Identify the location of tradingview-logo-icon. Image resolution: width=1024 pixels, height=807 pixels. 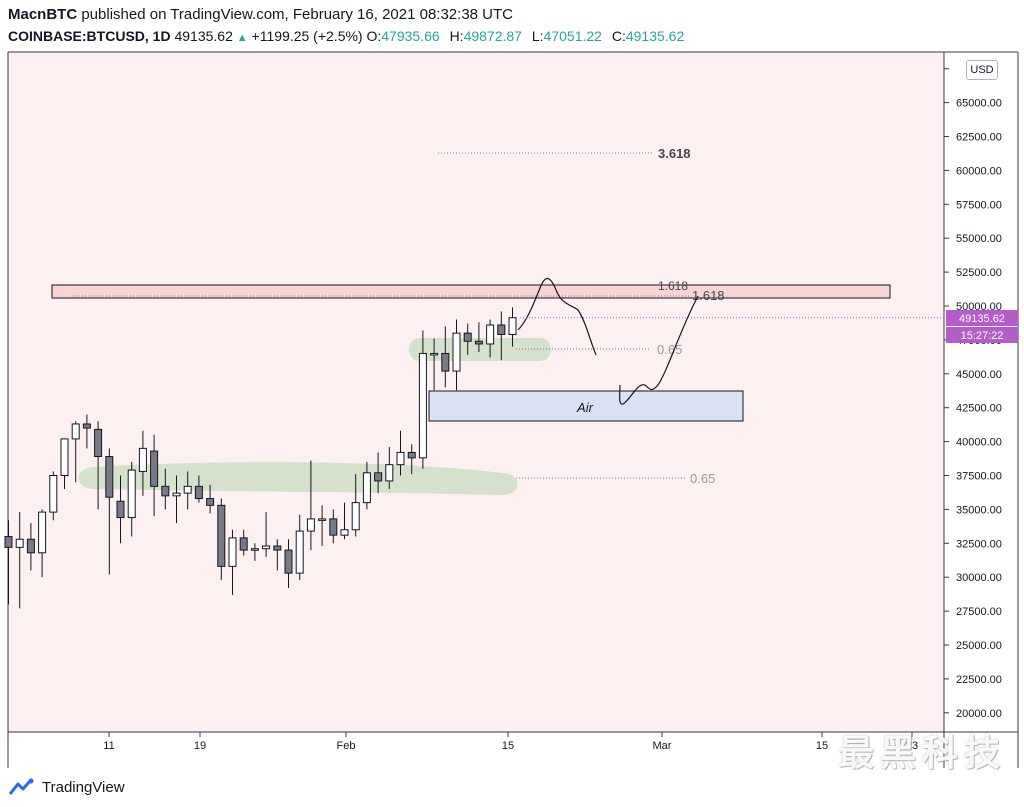
(22, 787).